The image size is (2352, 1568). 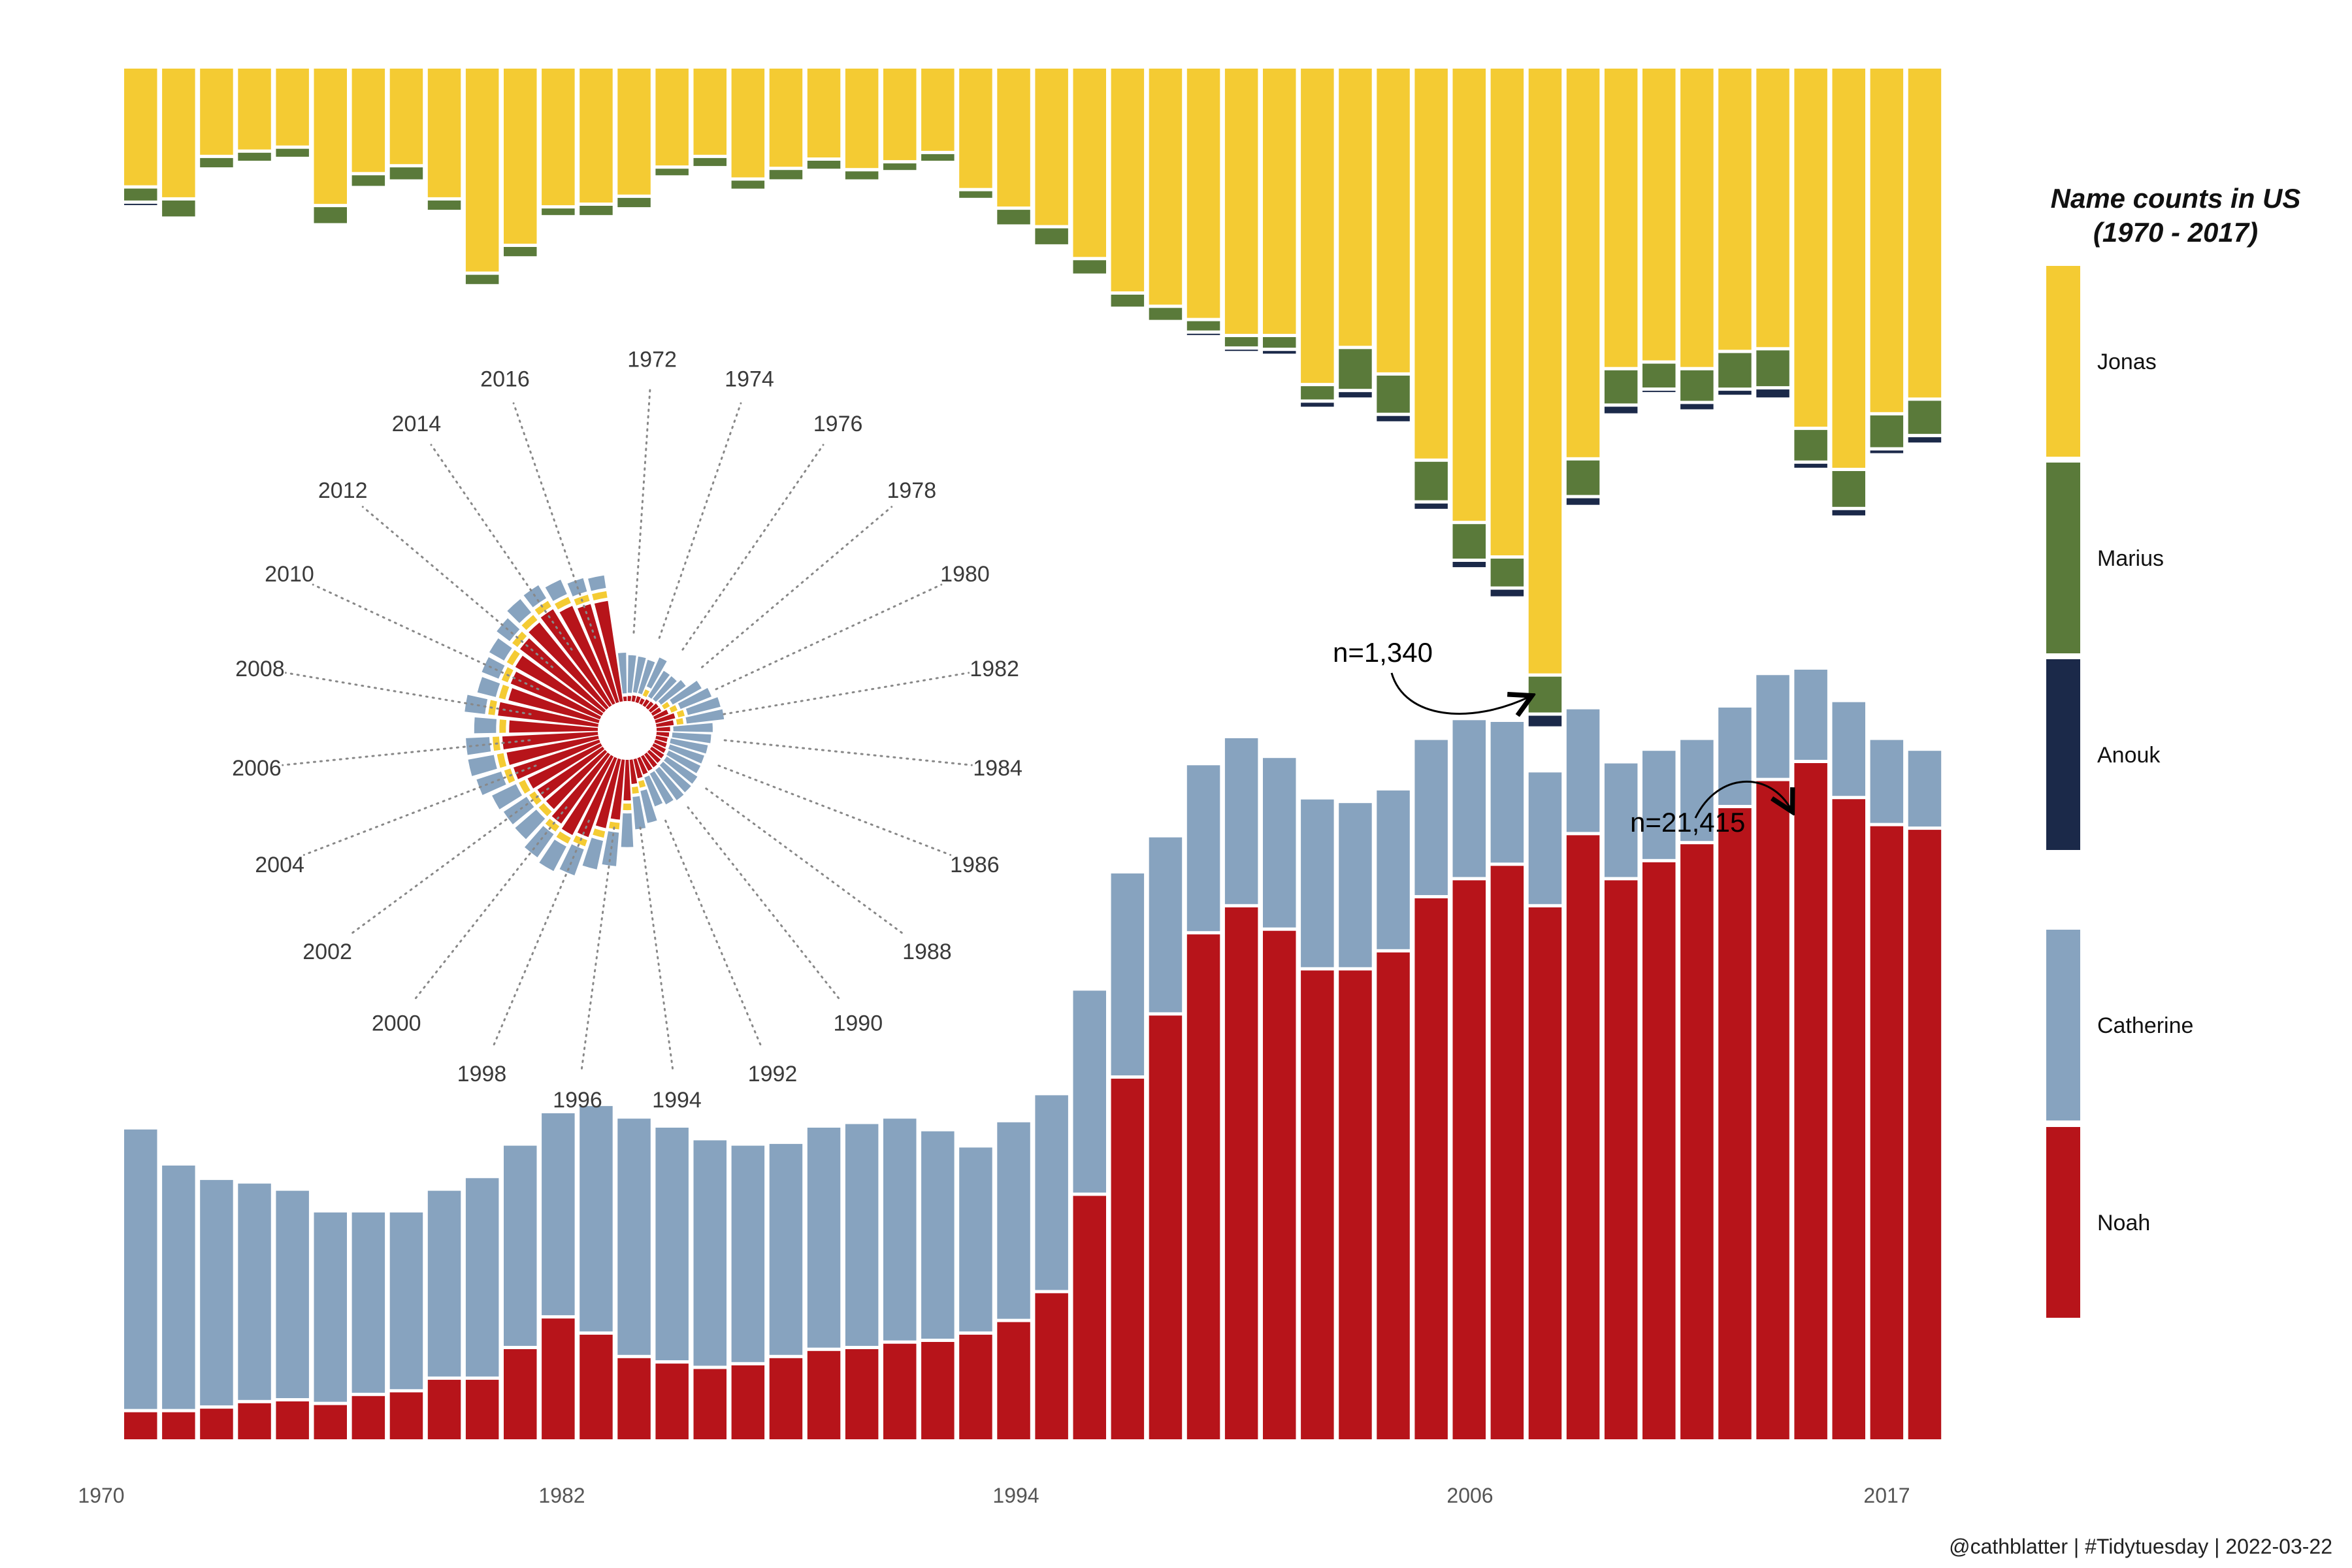 I want to click on bar-top-marius-2013, so click(x=1772, y=368).